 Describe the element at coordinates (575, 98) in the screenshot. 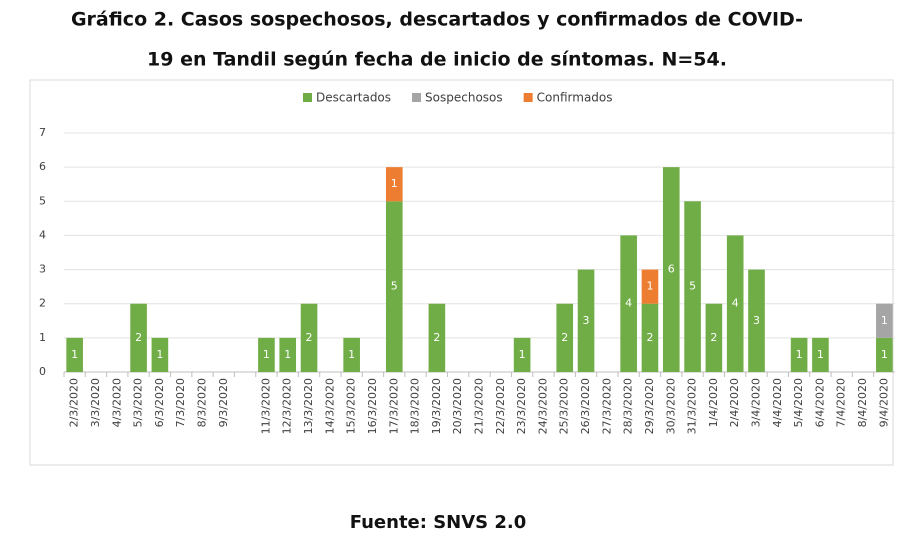

I see `legend-label: Confirmados` at that location.